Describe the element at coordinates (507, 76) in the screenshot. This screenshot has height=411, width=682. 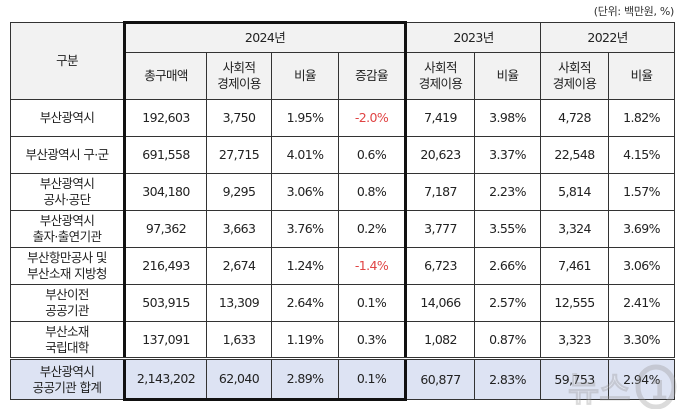
I see `header-2023-ratio: 비율` at that location.